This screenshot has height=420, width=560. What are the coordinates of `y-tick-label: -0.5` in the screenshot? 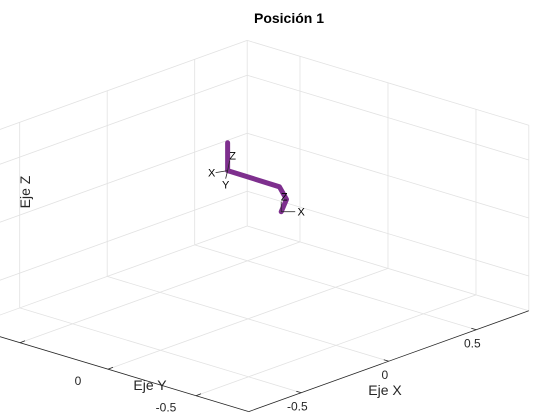 It's located at (166, 408).